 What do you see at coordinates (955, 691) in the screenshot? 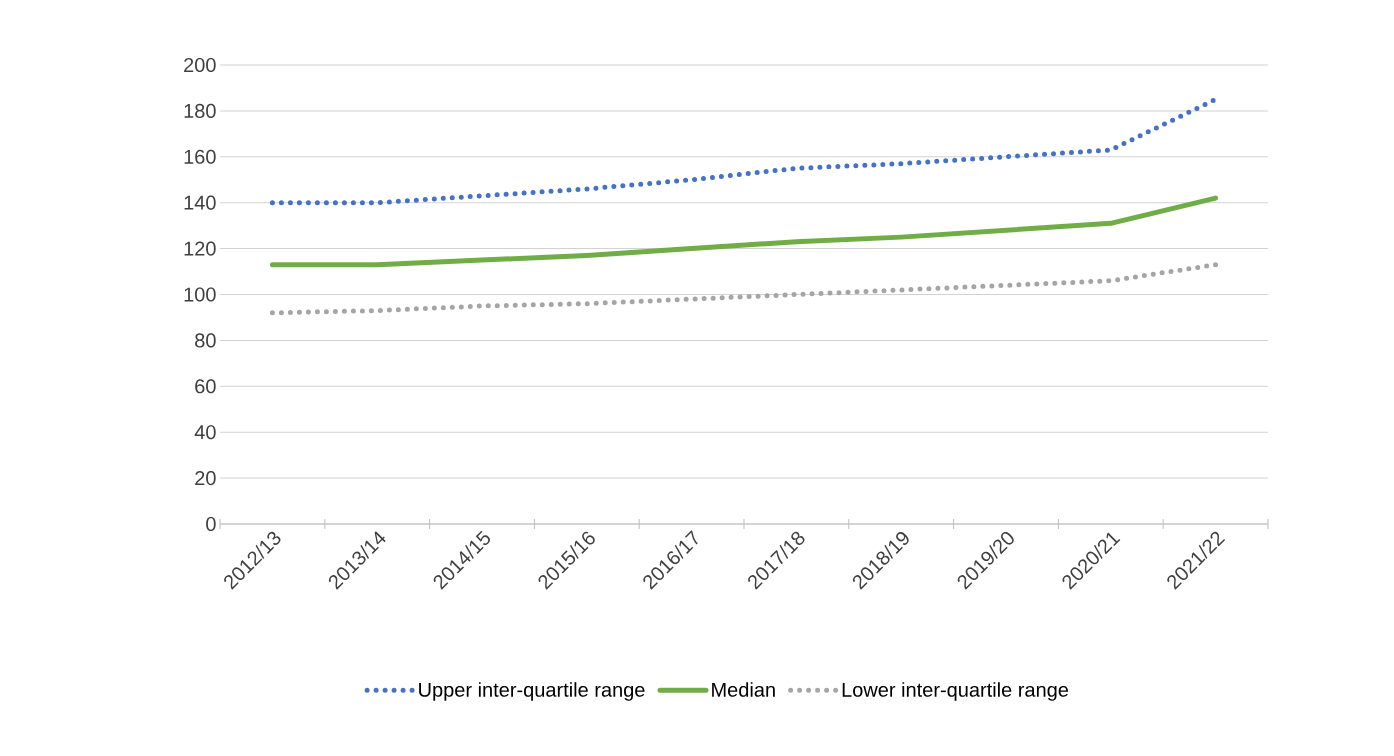
I see `legend-label: Lower inter-quartile range` at bounding box center [955, 691].